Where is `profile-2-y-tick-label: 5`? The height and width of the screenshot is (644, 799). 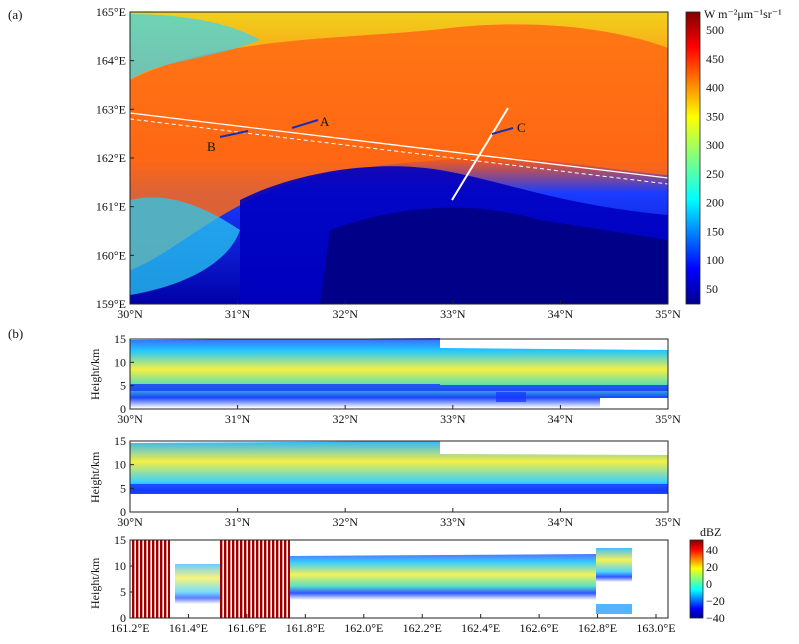
profile-2-y-tick-label: 5 is located at coordinates (123, 488).